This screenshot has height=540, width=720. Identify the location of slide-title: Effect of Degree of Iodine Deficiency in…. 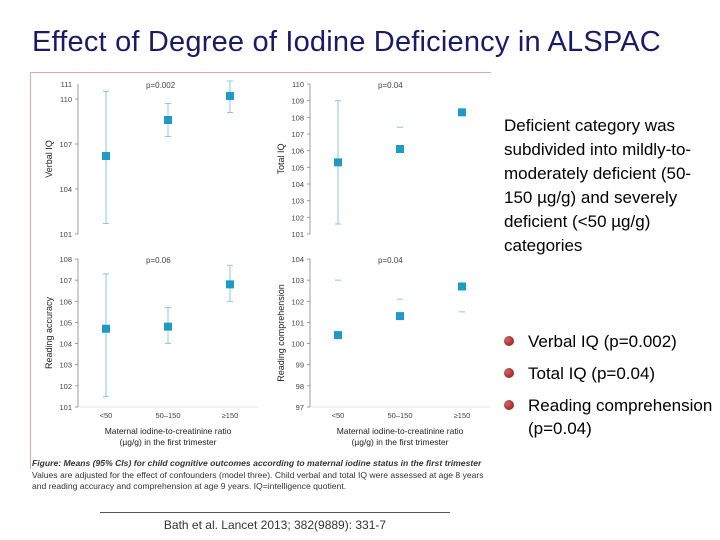
(346, 42).